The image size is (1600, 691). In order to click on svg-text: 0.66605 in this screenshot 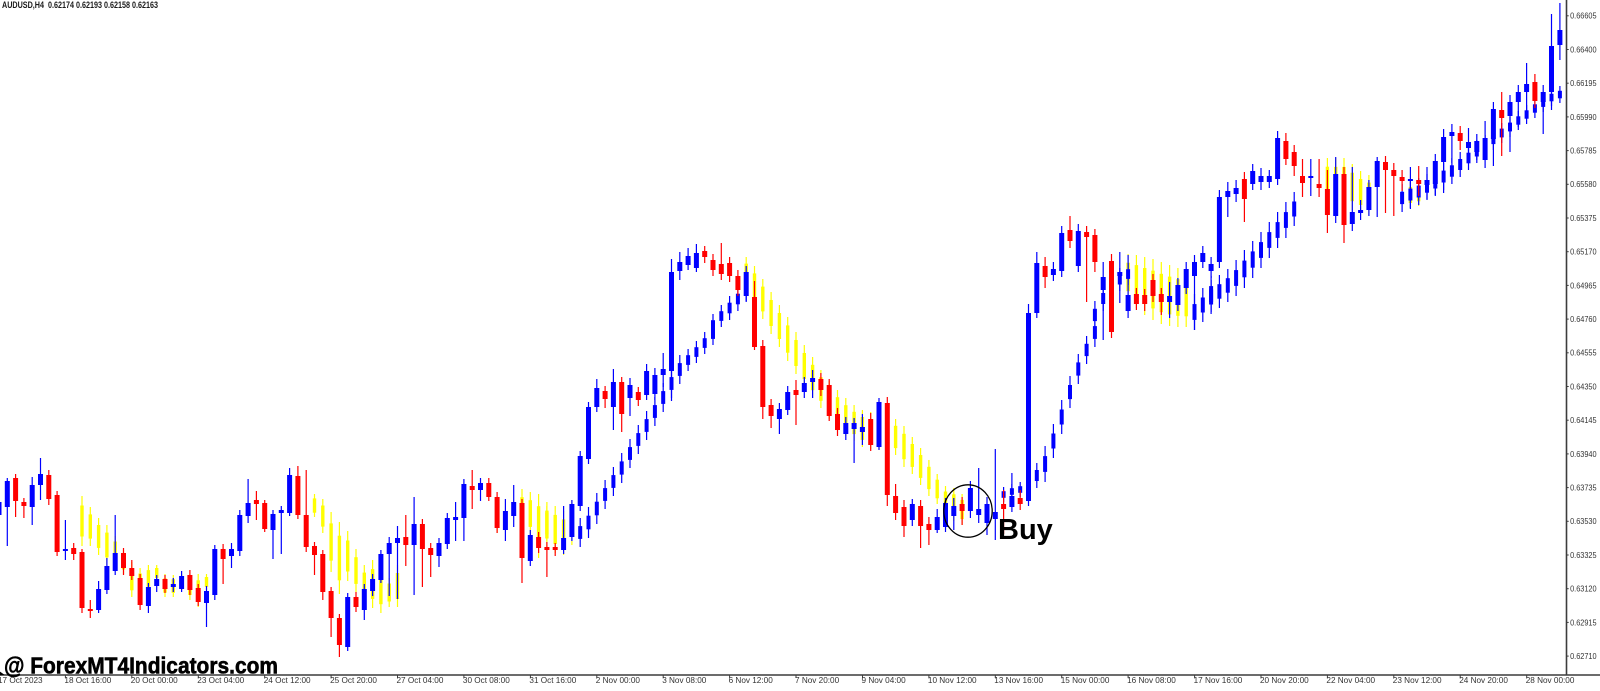, I will do `click(1583, 16)`.